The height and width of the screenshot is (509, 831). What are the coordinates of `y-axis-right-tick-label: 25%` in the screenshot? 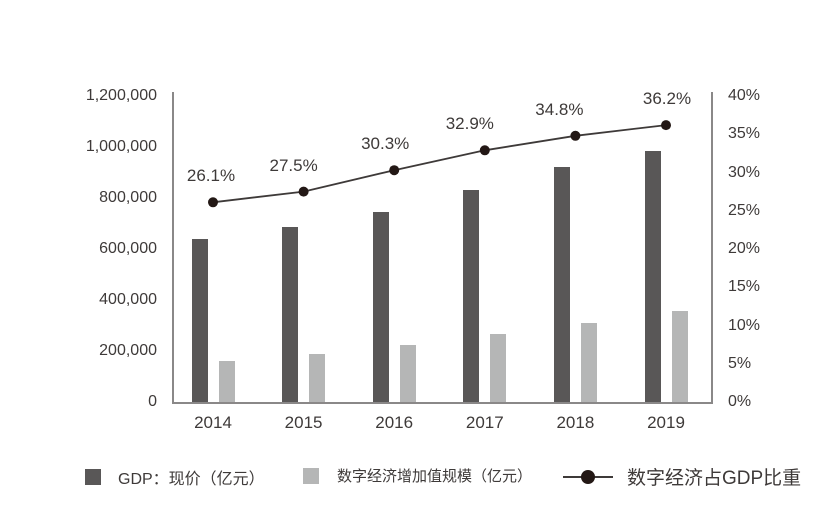 It's located at (744, 210).